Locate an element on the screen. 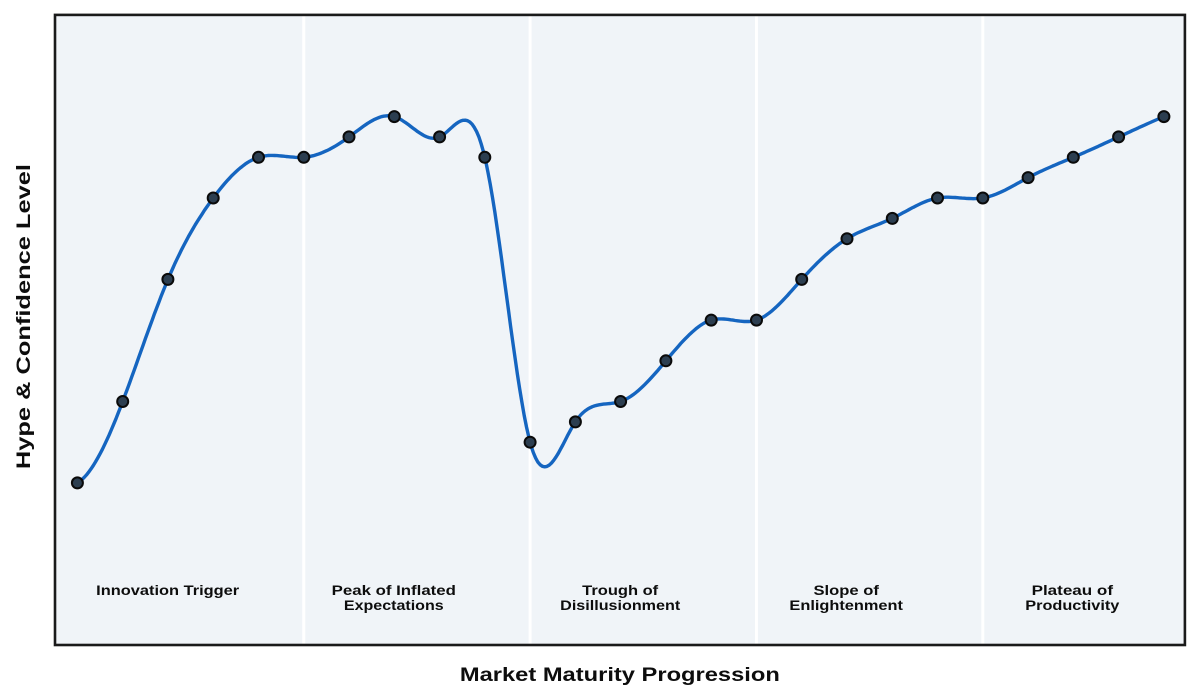 This screenshot has height=700, width=1200. svg-text: Enlightenment is located at coordinates (846, 605).